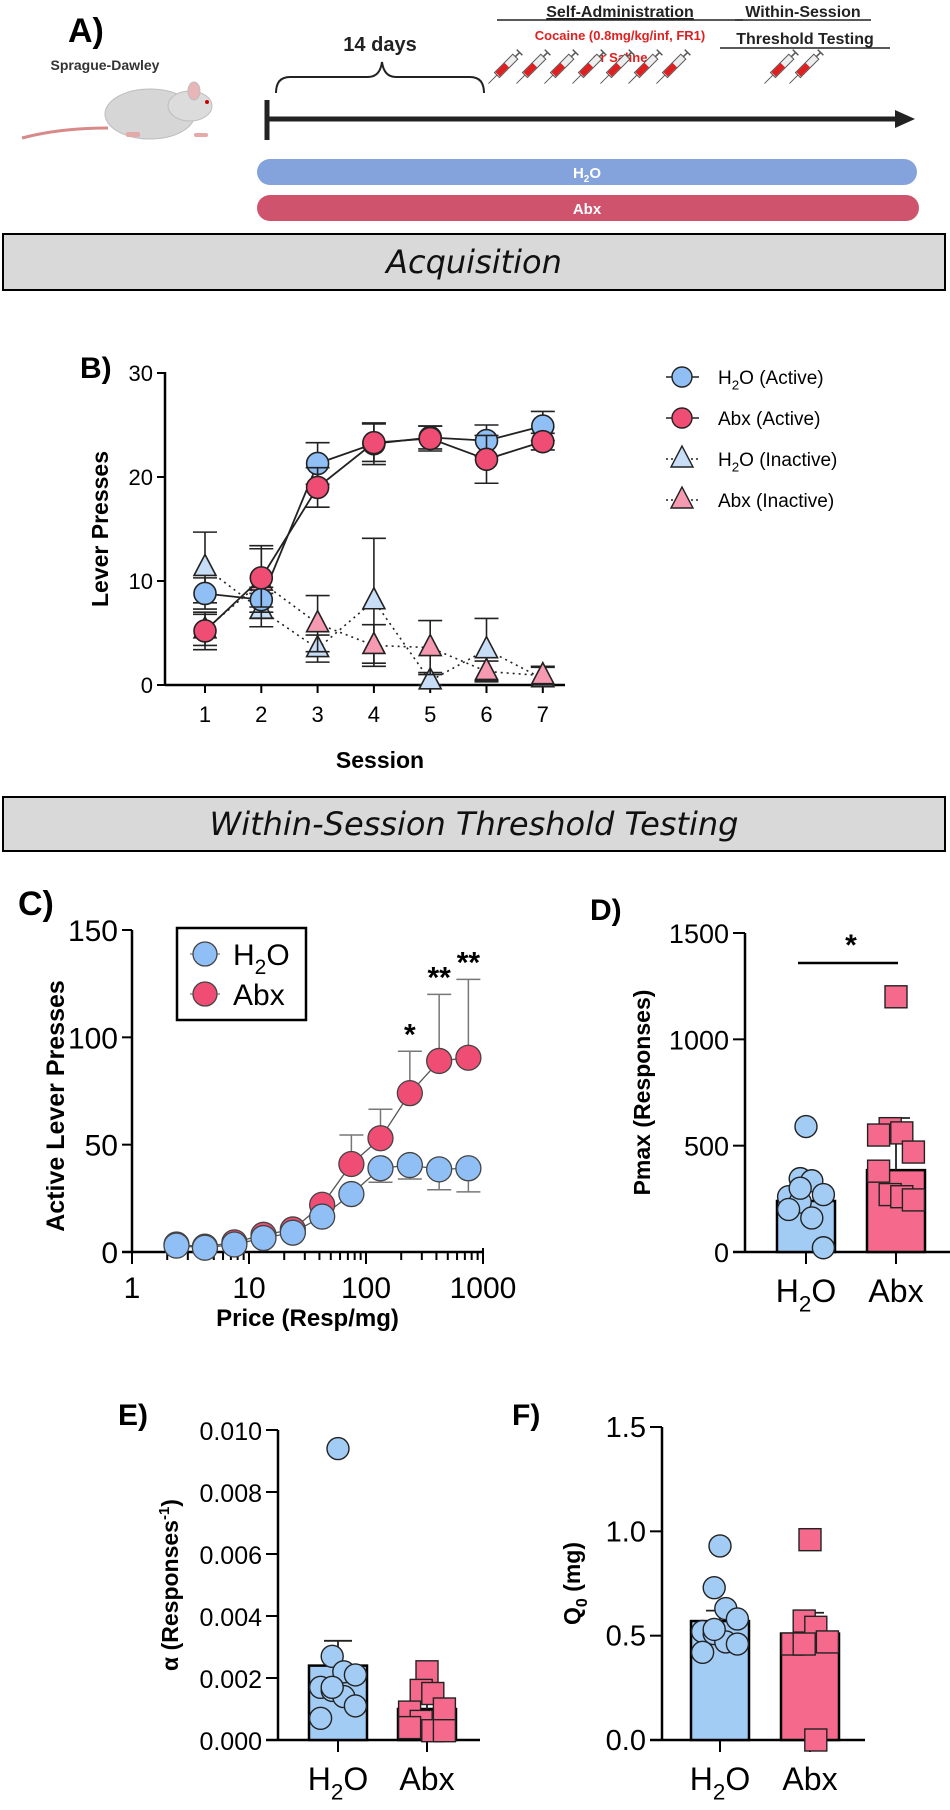  I want to click on x-tick-label: 2, so click(261, 714).